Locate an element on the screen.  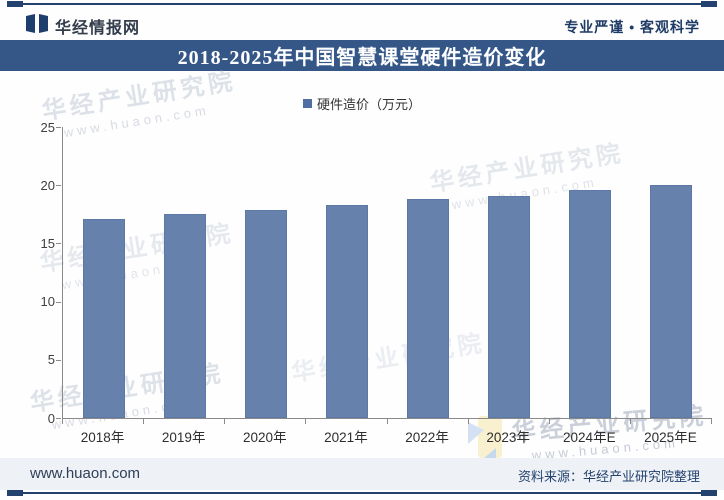
brand-name: 华经情报网 is located at coordinates (98, 28).